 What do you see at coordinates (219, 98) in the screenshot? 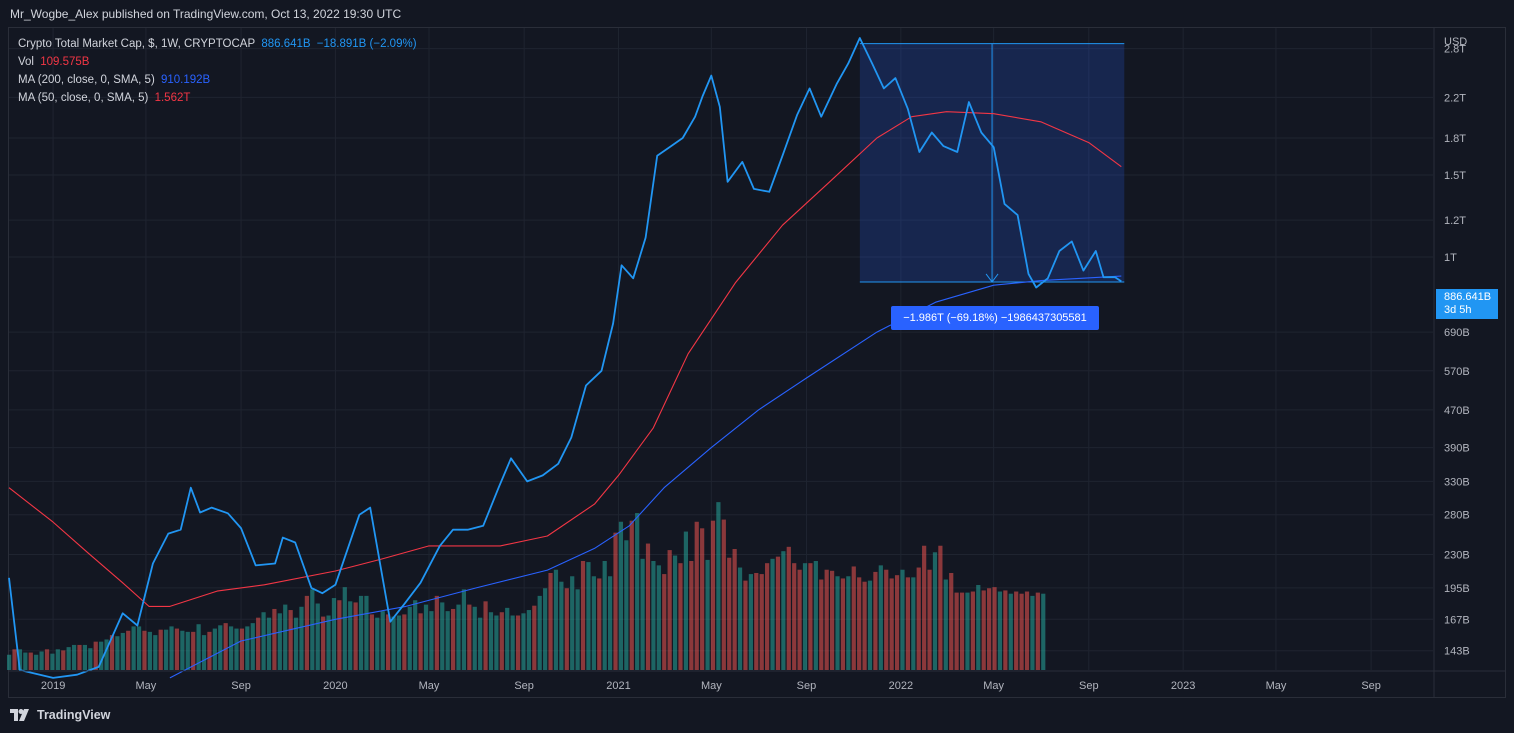
I see `legend-ma50-row: MA (50, close, 0, SMA, 5) 1.562T` at bounding box center [219, 98].